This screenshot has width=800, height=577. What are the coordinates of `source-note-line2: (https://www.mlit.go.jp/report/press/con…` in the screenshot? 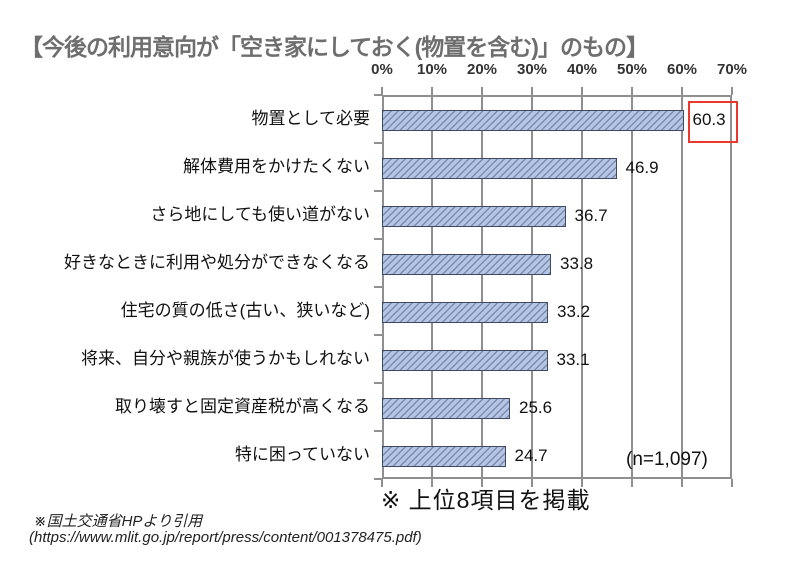 It's located at (225, 537).